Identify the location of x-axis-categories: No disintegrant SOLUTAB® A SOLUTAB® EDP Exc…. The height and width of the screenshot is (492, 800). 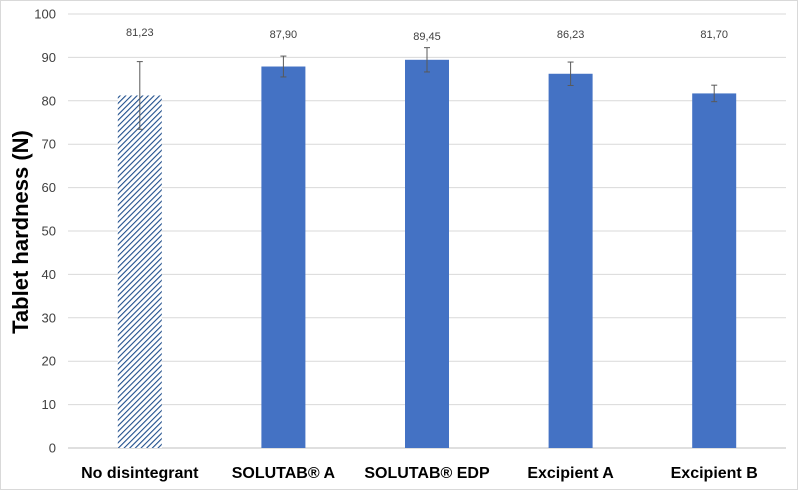
(419, 473).